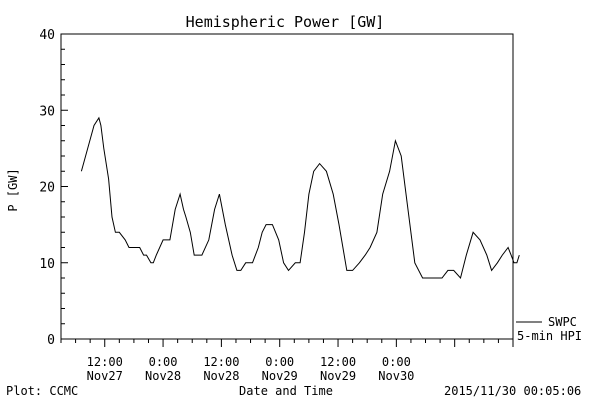 The image size is (600, 400). Describe the element at coordinates (42, 391) in the screenshot. I see `footer-plot-source: Plot: CCMC` at that location.